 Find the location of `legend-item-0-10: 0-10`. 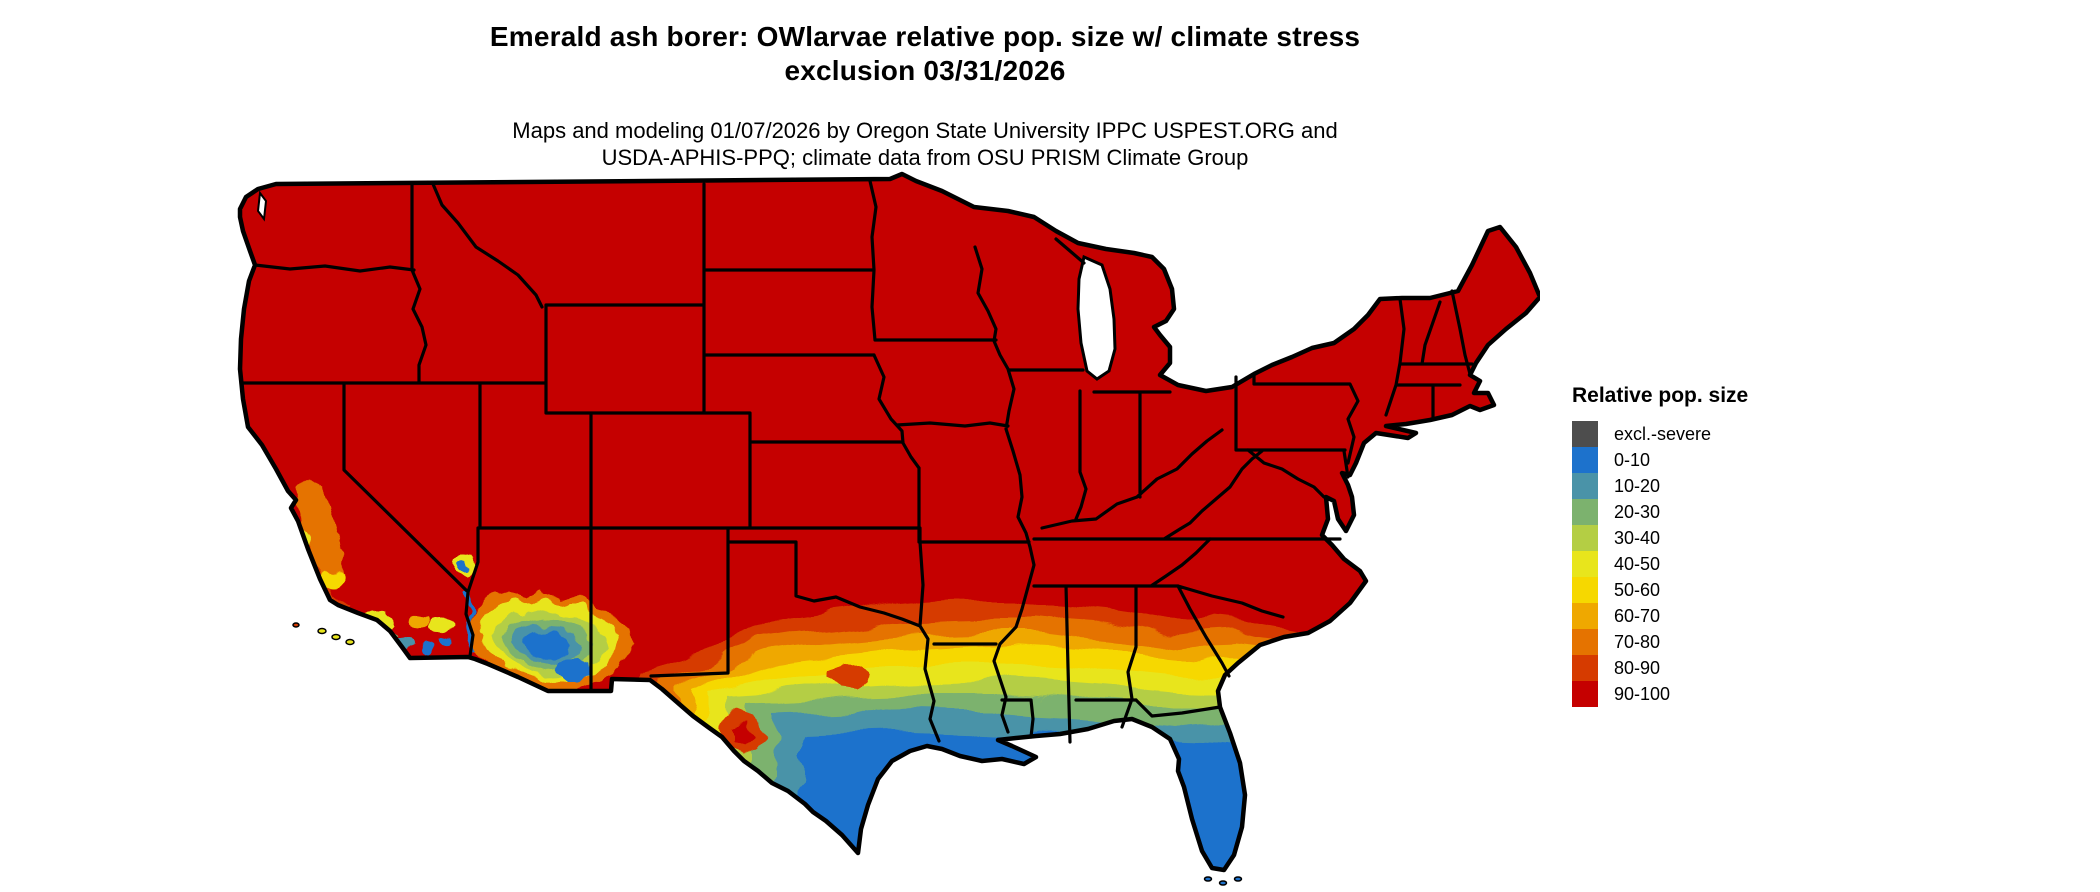

legend-item-0-10: 0-10 is located at coordinates (1660, 460).